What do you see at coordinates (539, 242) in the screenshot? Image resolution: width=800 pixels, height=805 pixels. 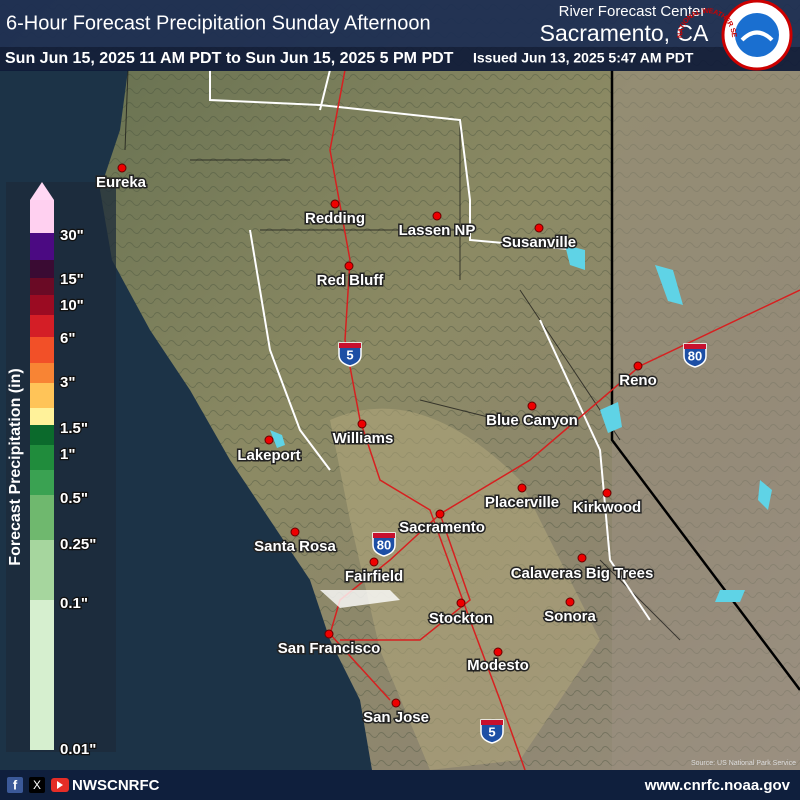 I see `city-label: Susanville` at bounding box center [539, 242].